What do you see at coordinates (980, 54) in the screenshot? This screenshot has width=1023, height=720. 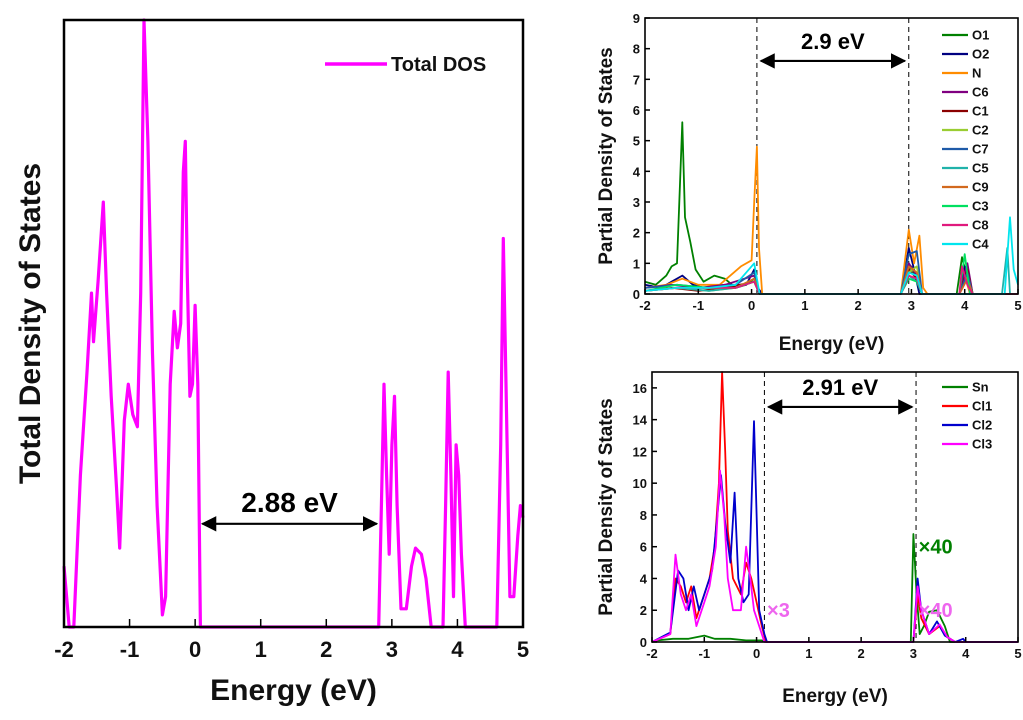 I see `legend-entry: O2` at bounding box center [980, 54].